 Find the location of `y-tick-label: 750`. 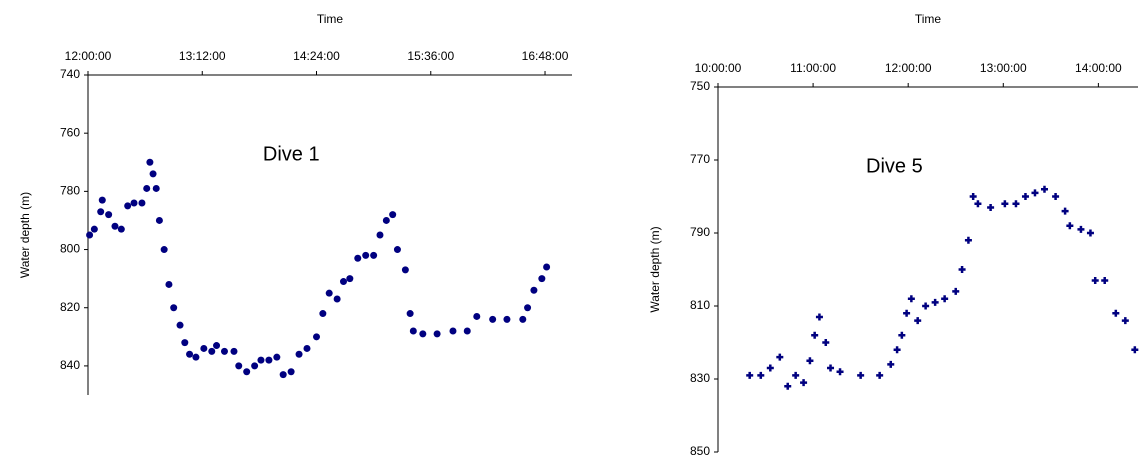

y-tick-label: 750 is located at coordinates (700, 86).